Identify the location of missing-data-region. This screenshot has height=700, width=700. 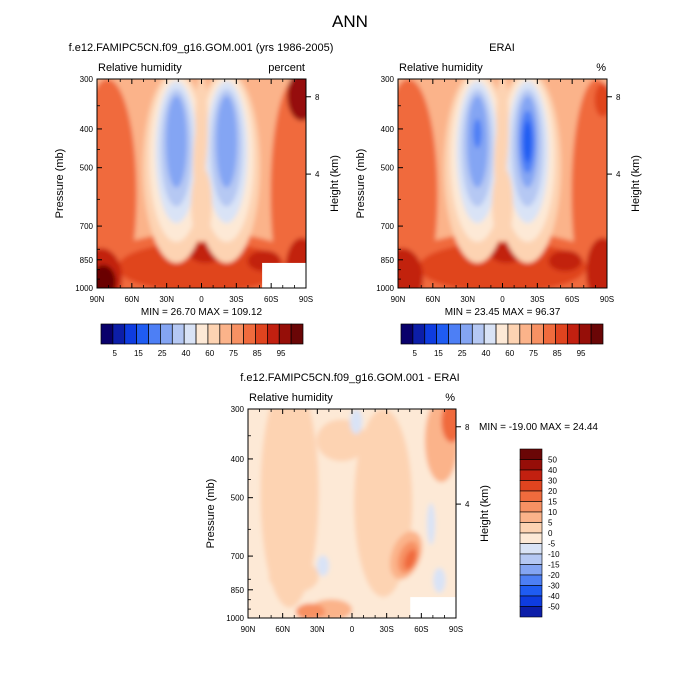
(433, 607).